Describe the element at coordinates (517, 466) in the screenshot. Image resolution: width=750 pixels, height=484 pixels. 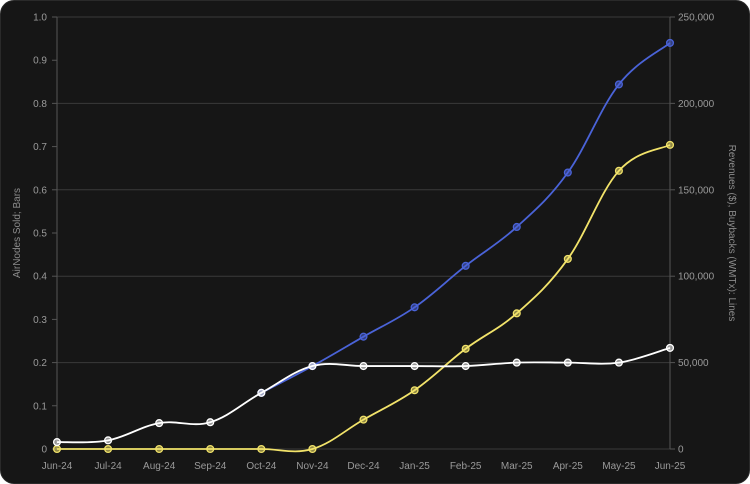
I see `x-tick-label: Mar-25` at that location.